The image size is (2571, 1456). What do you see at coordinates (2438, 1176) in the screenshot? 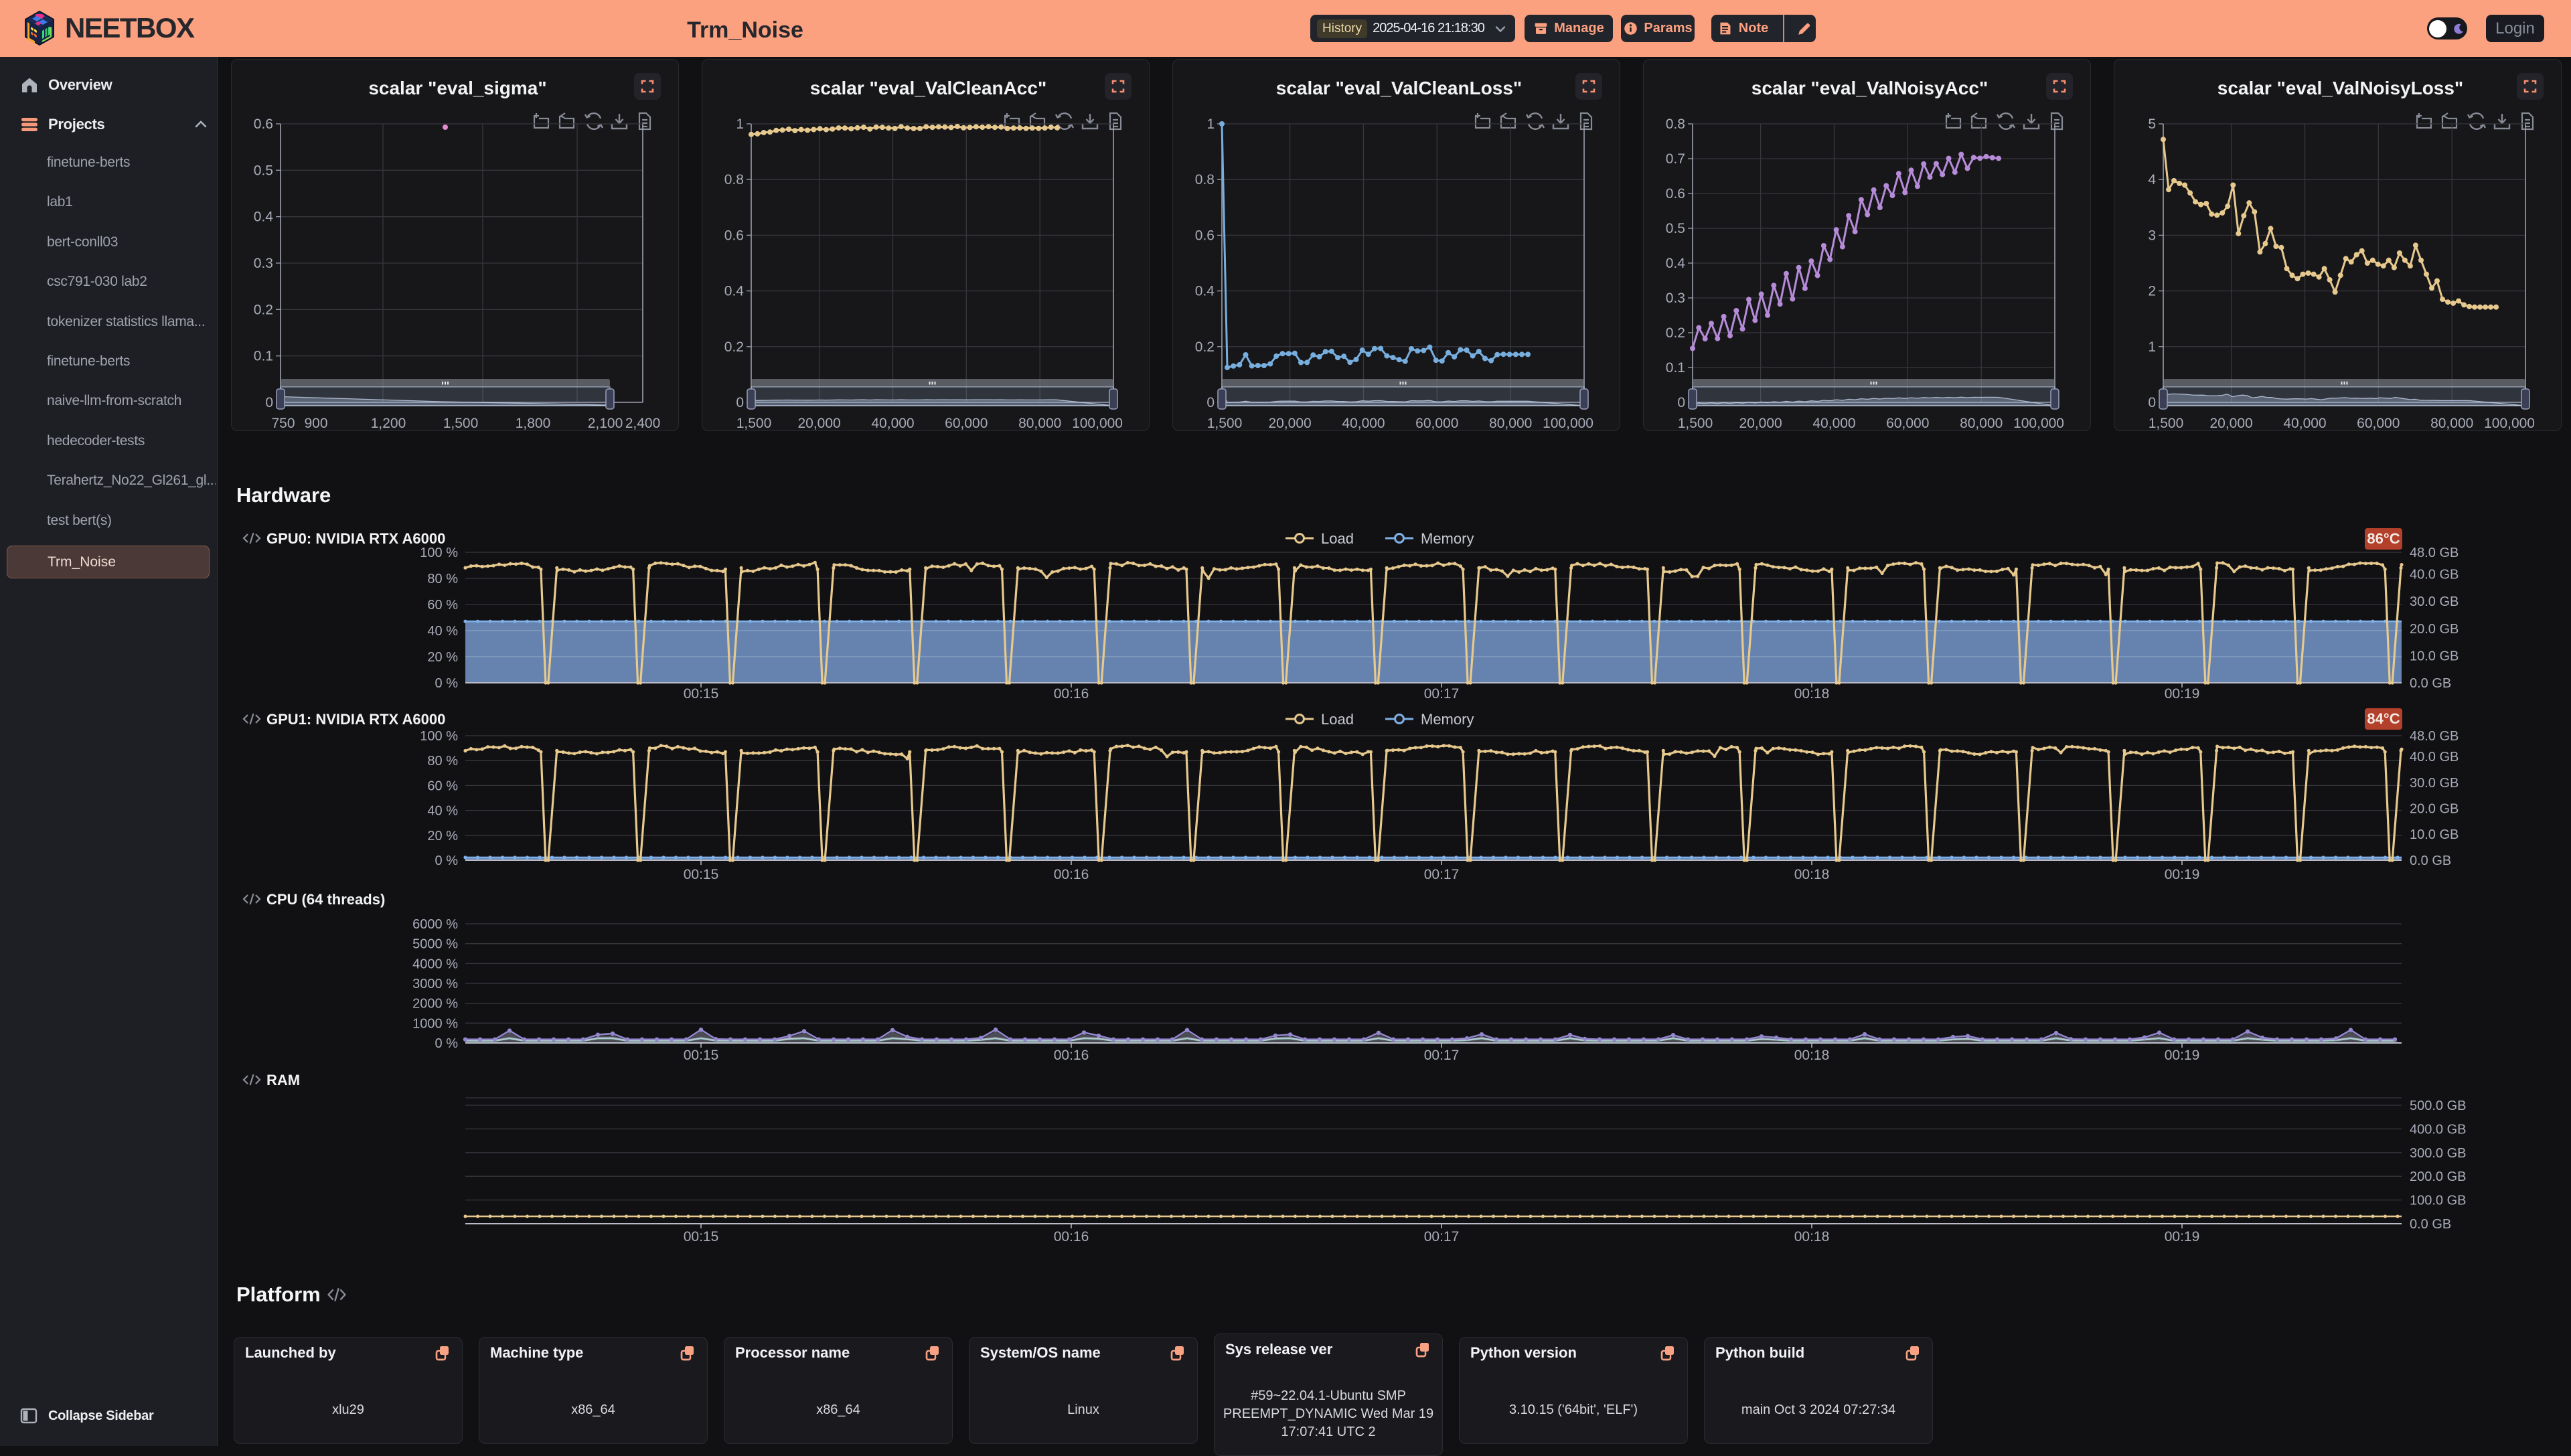
I see `svg-text: 200.0 GB` at bounding box center [2438, 1176].